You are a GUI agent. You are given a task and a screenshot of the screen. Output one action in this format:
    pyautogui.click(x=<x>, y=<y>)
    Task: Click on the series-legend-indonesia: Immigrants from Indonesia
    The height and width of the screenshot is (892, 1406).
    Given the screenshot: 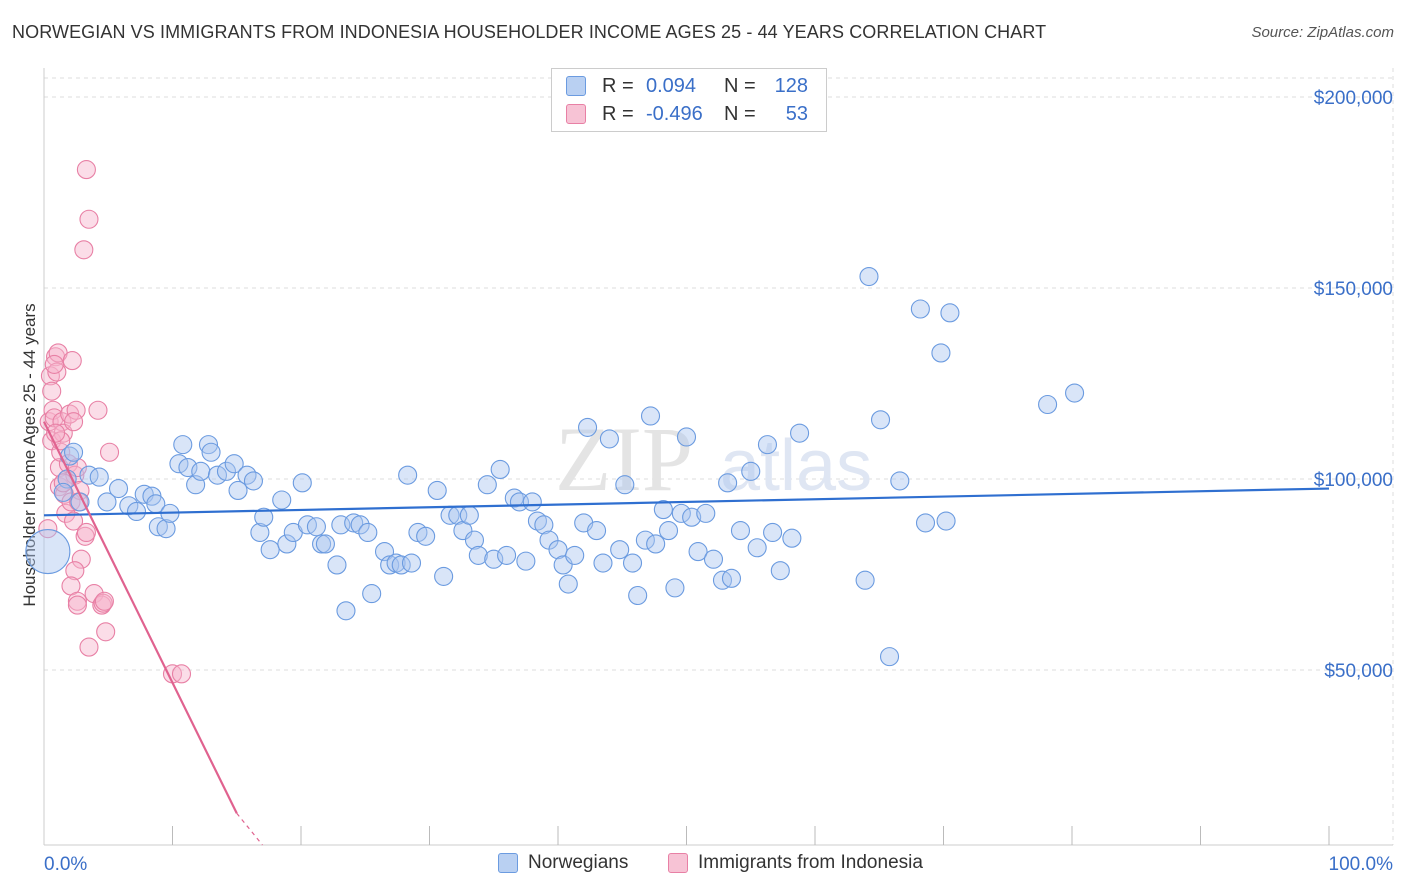 What is the action you would take?
    pyautogui.click(x=795, y=863)
    